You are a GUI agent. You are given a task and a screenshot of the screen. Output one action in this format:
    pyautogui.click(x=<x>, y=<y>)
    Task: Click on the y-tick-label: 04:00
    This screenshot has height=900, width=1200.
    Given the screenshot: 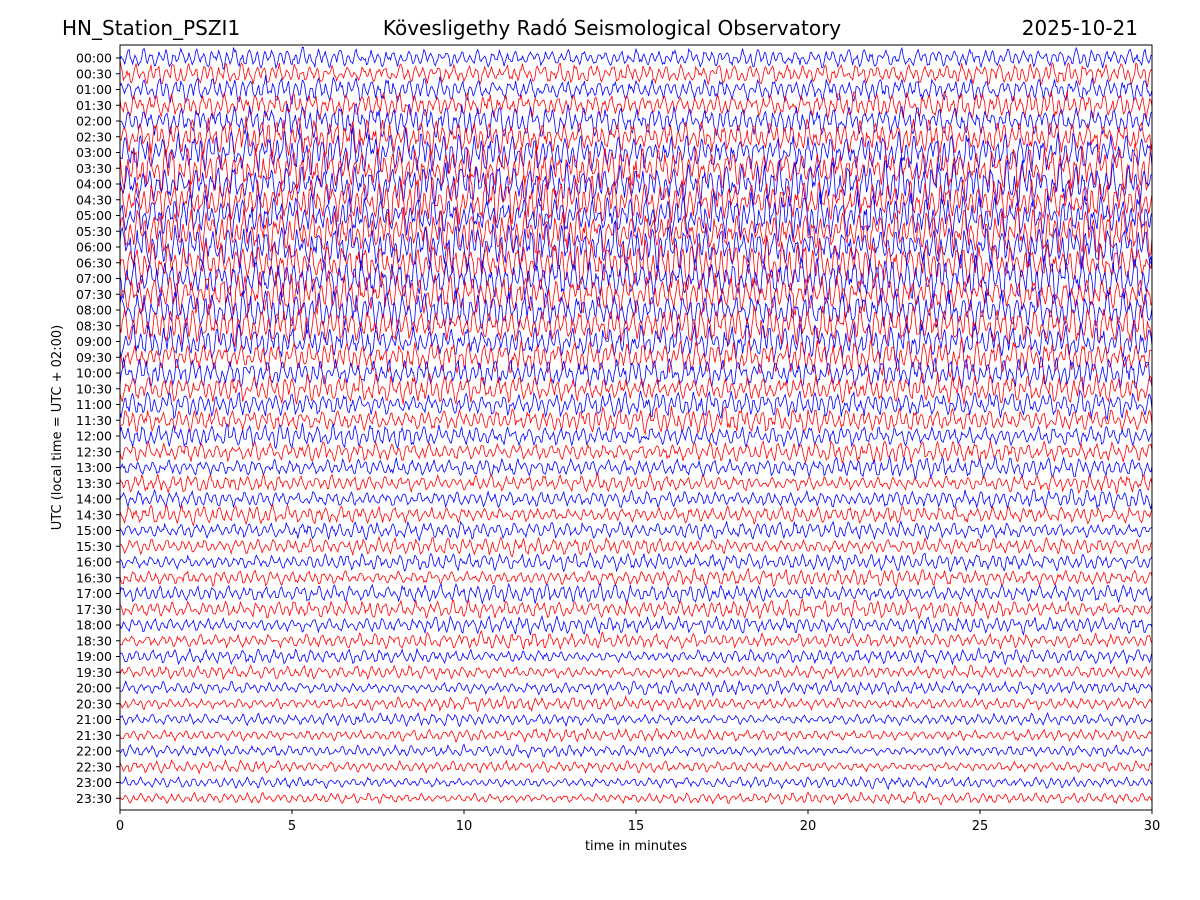 What is the action you would take?
    pyautogui.click(x=94, y=184)
    